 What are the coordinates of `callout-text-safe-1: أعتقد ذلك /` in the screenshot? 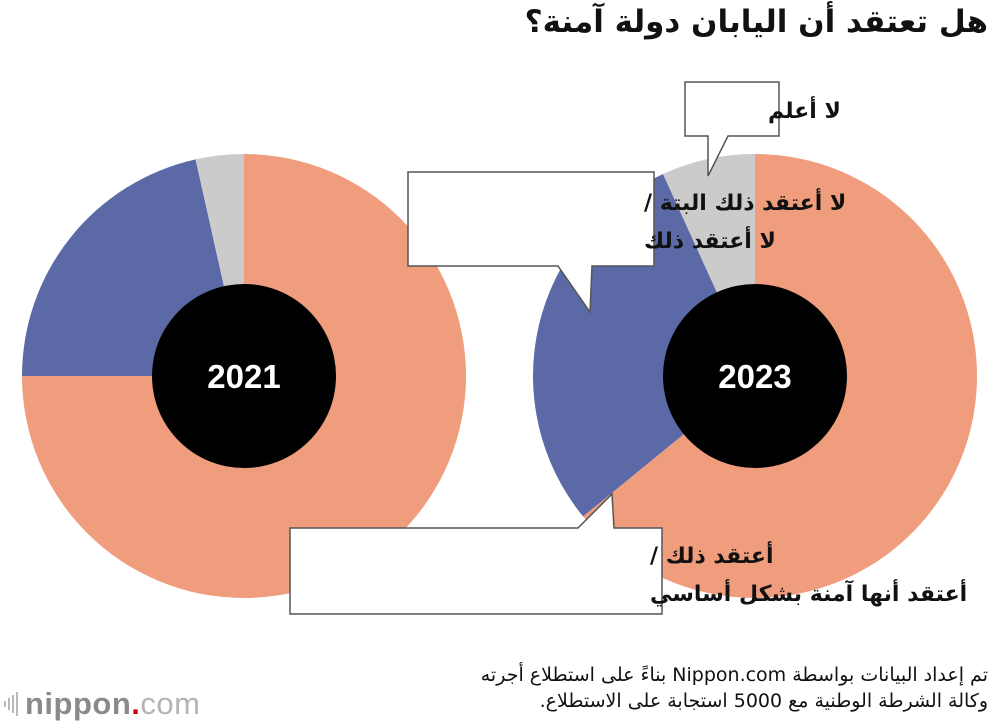 It's located at (711, 554).